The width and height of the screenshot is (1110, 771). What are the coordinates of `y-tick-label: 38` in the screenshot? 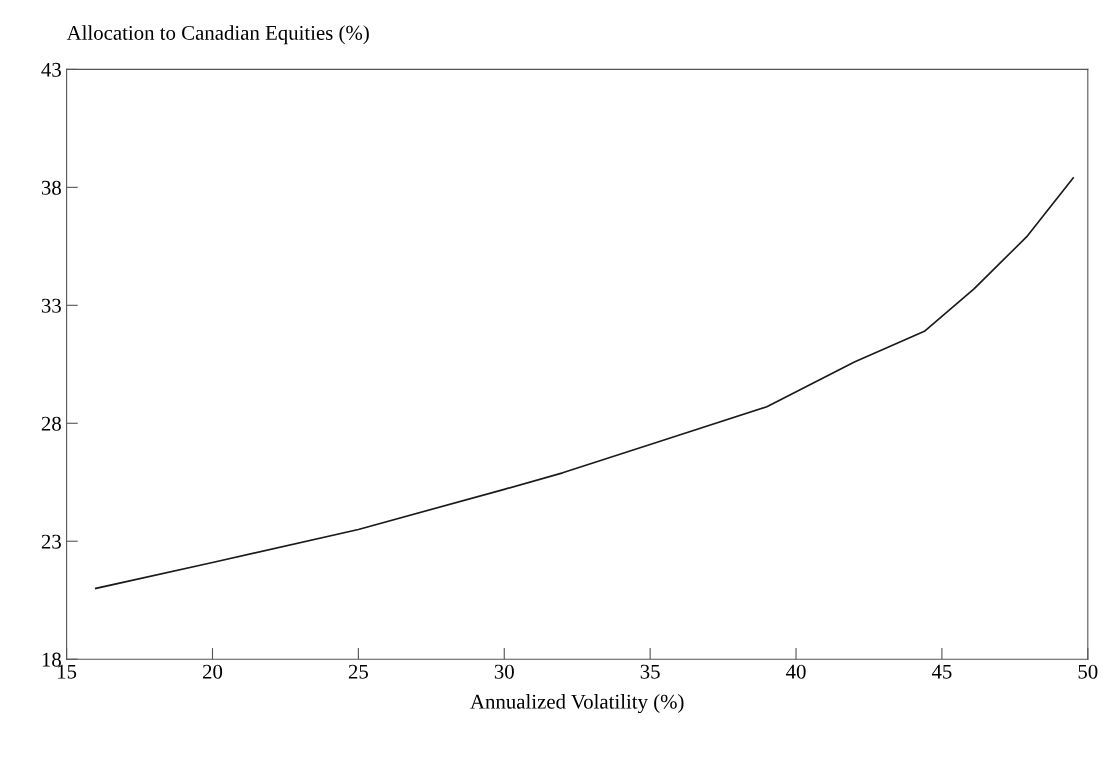 It's located at (51, 187).